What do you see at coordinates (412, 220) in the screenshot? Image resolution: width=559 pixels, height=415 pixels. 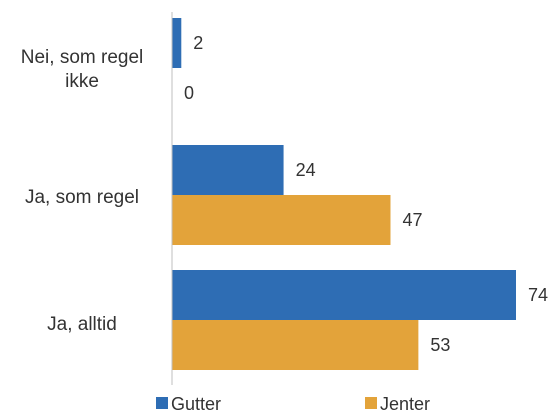 I see `value-label: 47` at bounding box center [412, 220].